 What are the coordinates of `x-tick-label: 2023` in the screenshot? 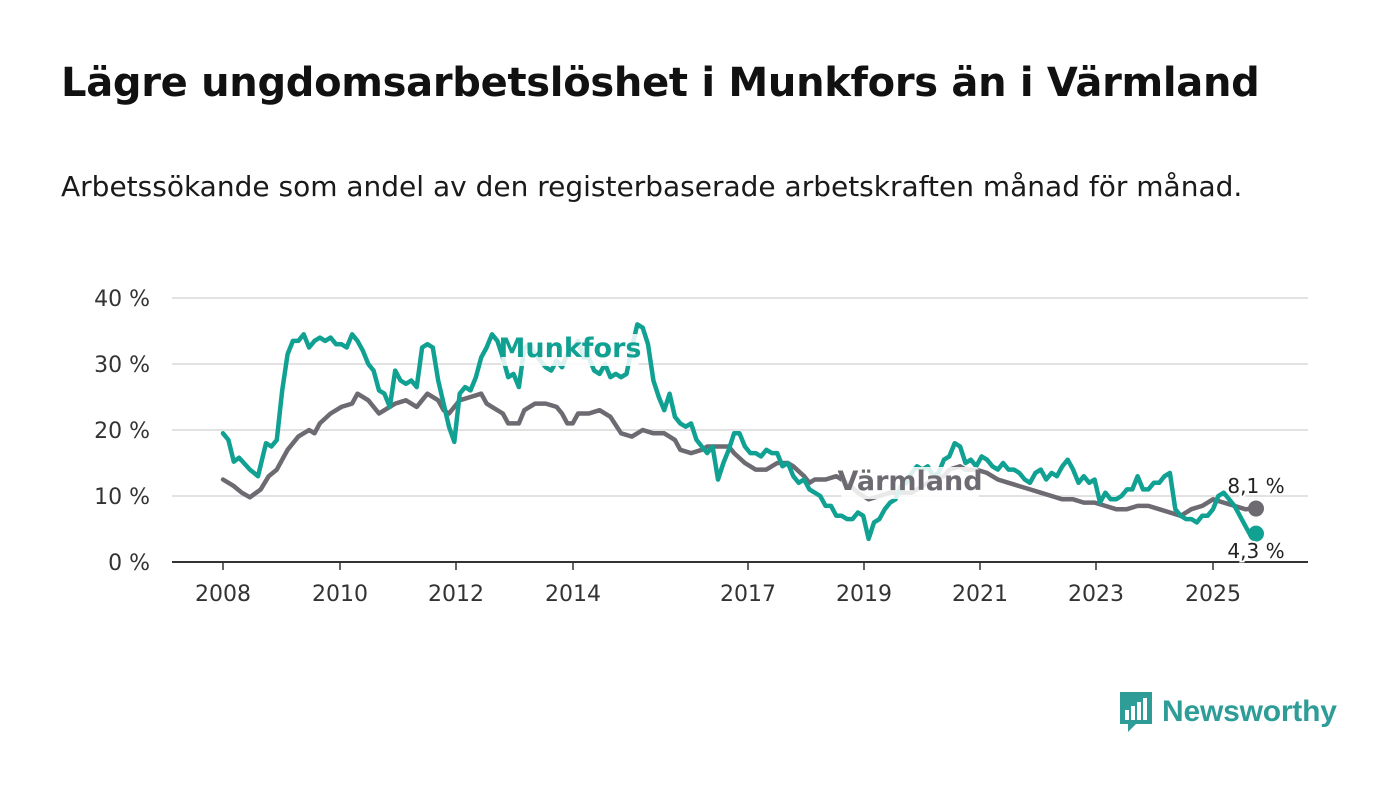 It's located at (1096, 594).